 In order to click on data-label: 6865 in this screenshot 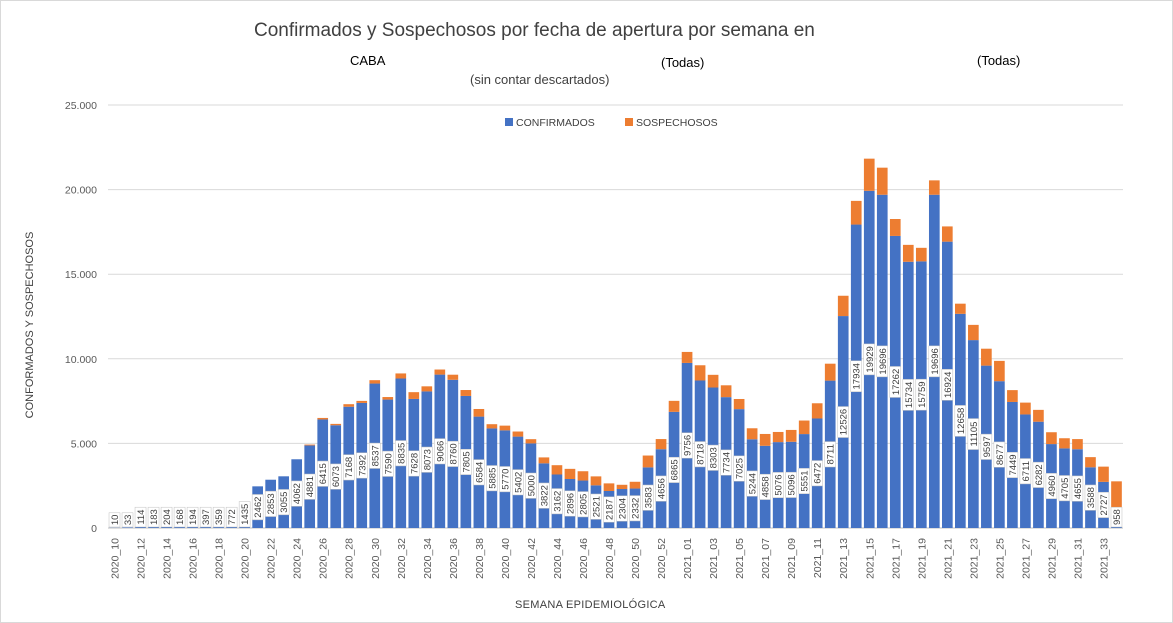, I will do `click(674, 469)`.